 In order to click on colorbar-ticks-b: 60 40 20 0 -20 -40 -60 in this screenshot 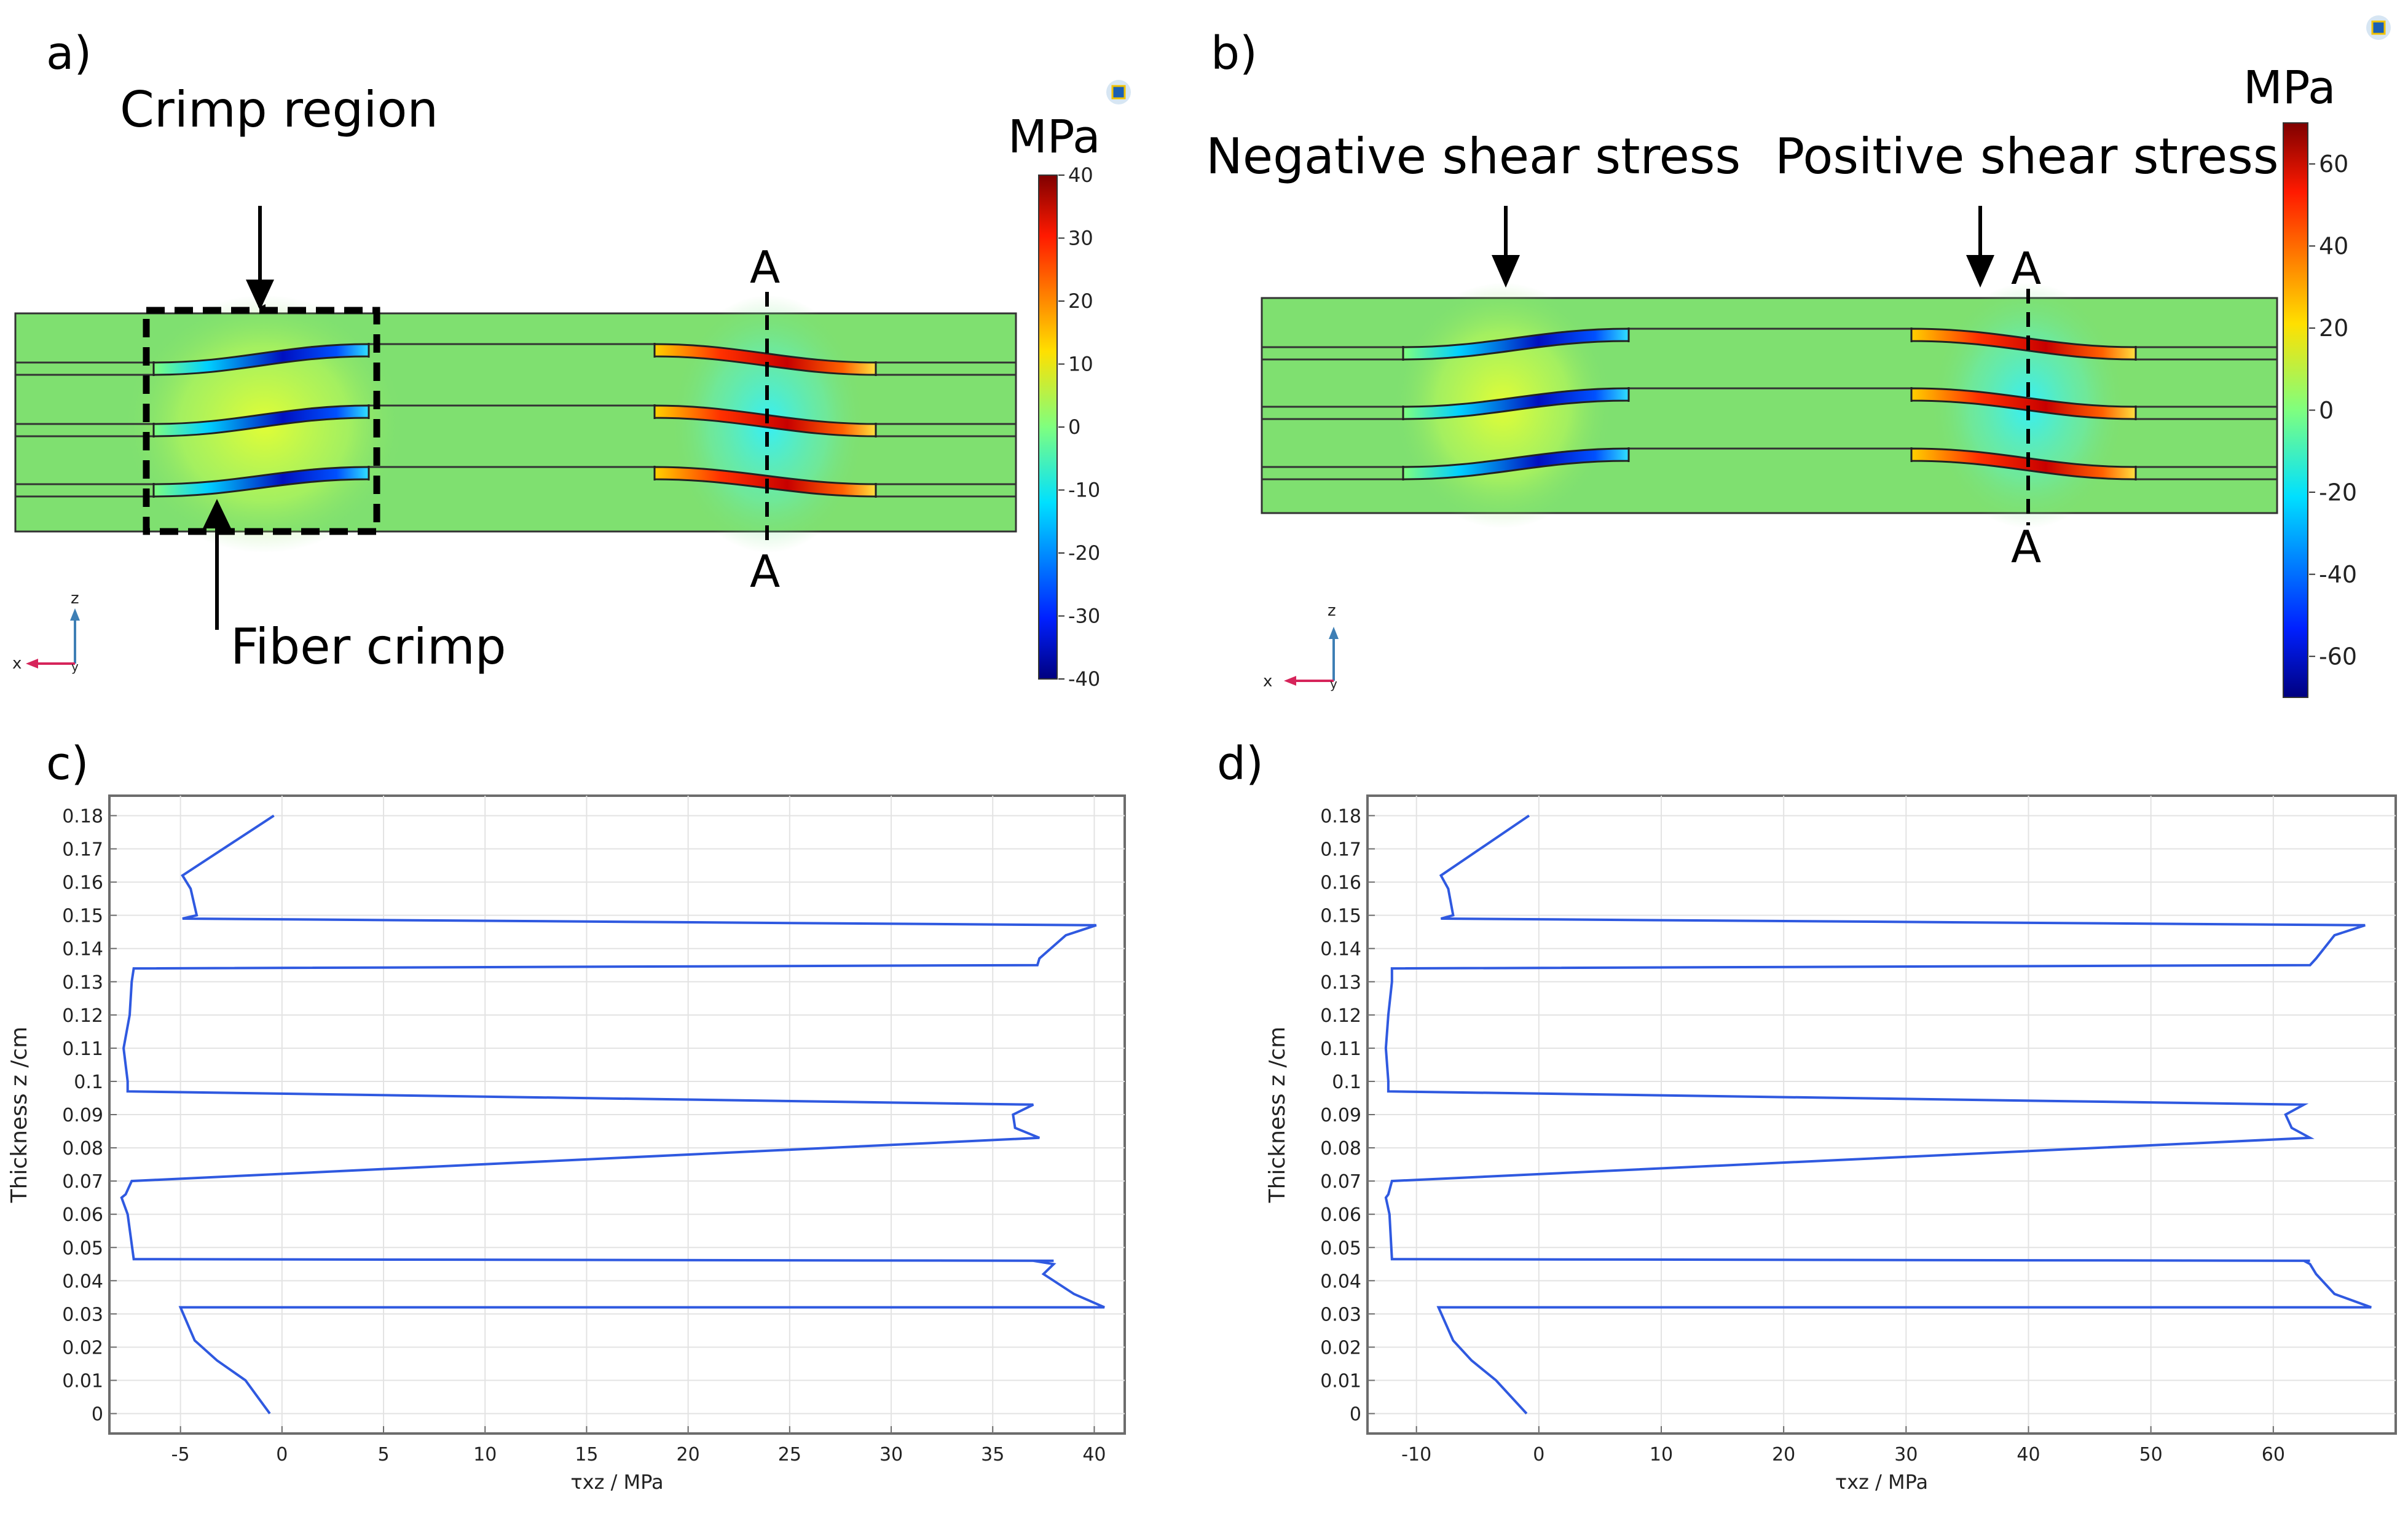, I will do `click(2333, 411)`.